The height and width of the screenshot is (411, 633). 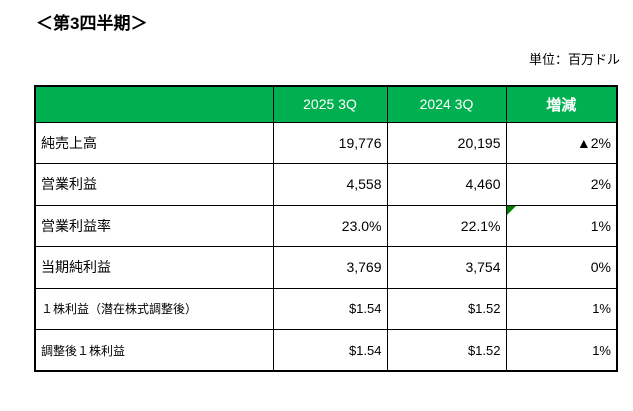 I want to click on row-label: 当期純利益, so click(x=154, y=267).